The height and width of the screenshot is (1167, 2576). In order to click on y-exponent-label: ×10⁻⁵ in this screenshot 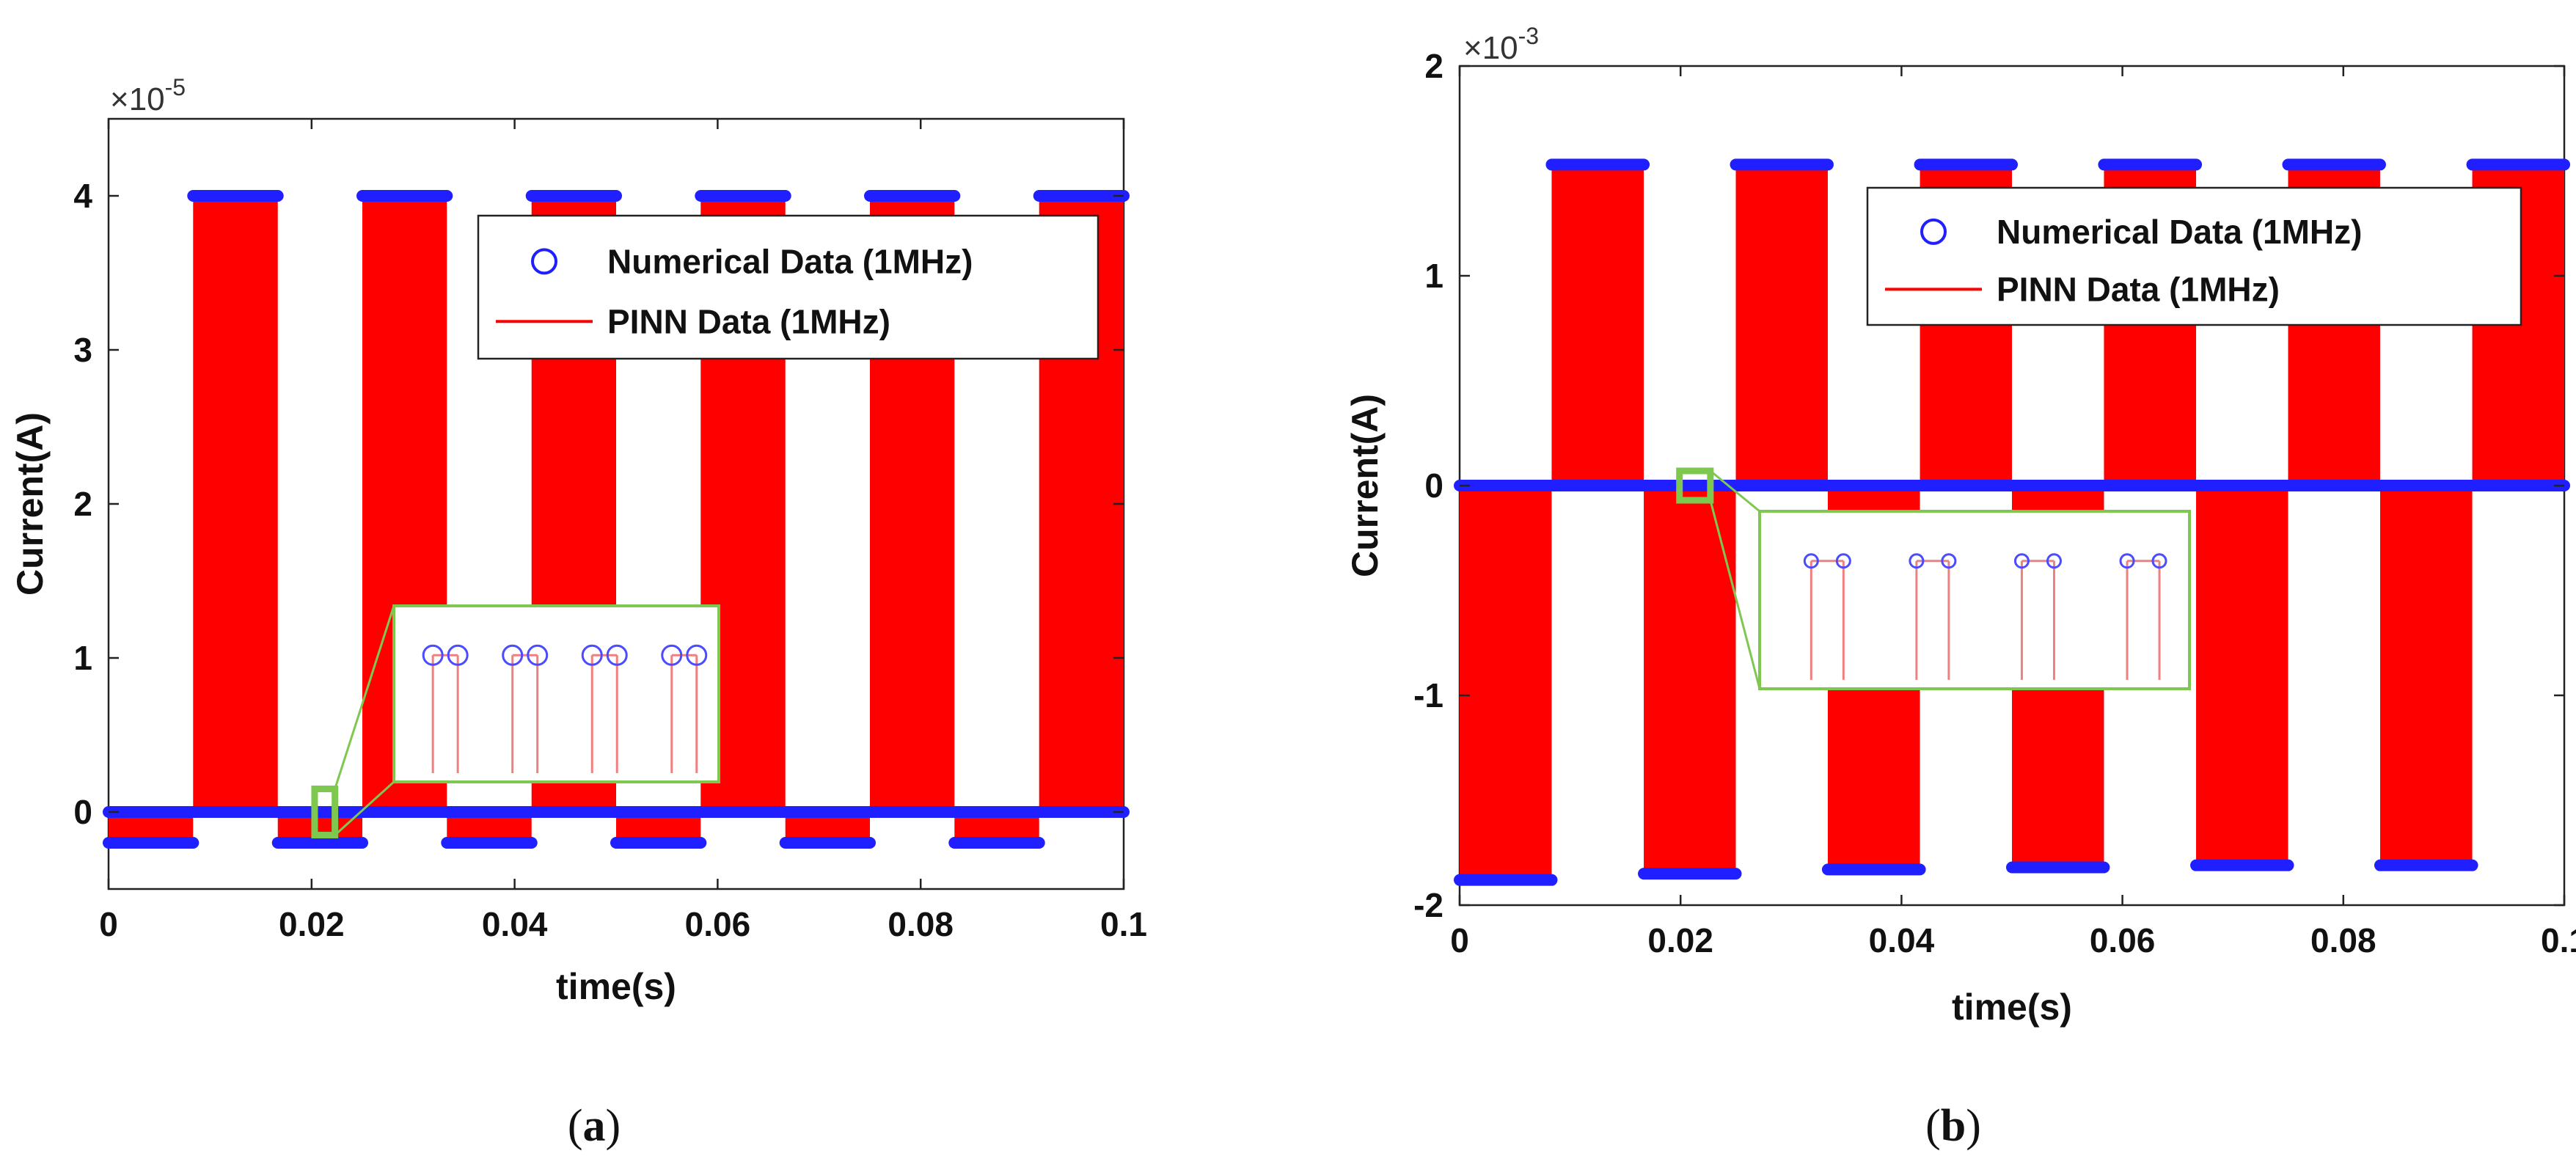, I will do `click(148, 95)`.